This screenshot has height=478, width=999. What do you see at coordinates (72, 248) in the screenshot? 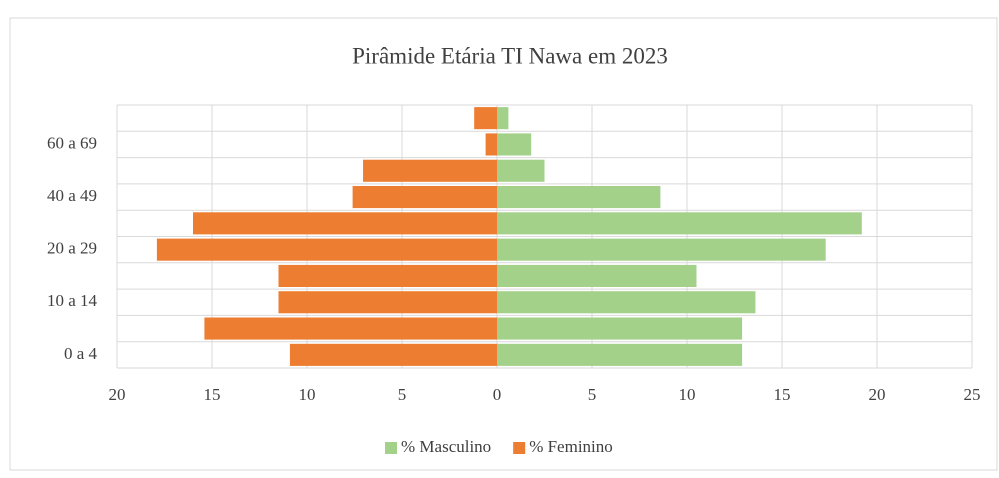
I see `y-tick-label: 20 a 29` at bounding box center [72, 248].